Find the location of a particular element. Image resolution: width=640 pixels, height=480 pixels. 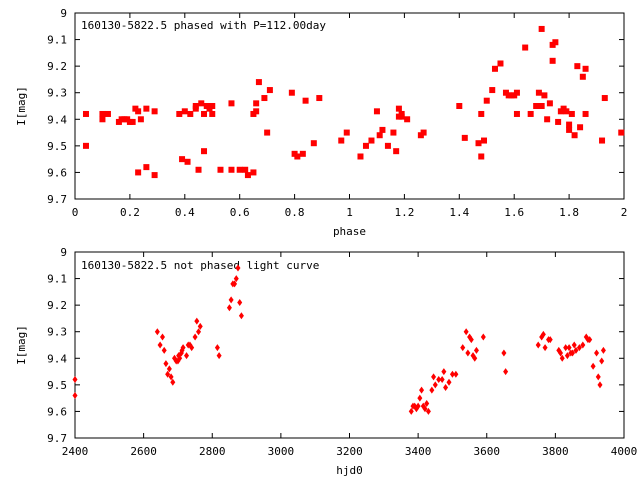

unphased-chart-title: 160130-5822.5 not phased light curve is located at coordinates (200, 265).